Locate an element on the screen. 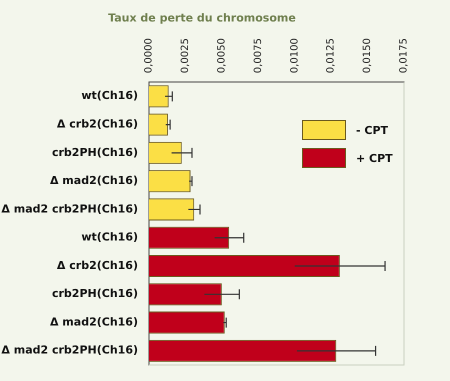  x-tick-label: 0,0100 is located at coordinates (294, 56).